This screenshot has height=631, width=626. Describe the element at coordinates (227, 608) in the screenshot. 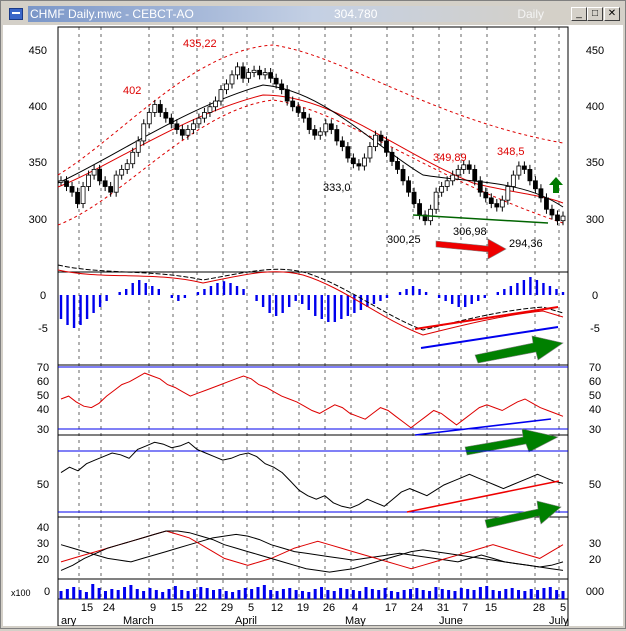

I see `day-label: 29` at that location.